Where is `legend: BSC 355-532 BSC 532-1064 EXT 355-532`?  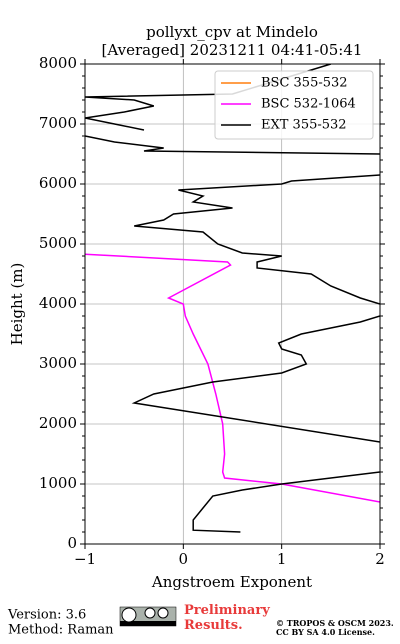
legend: BSC 355-532 BSC 532-1064 EXT 355-532 is located at coordinates (294, 105).